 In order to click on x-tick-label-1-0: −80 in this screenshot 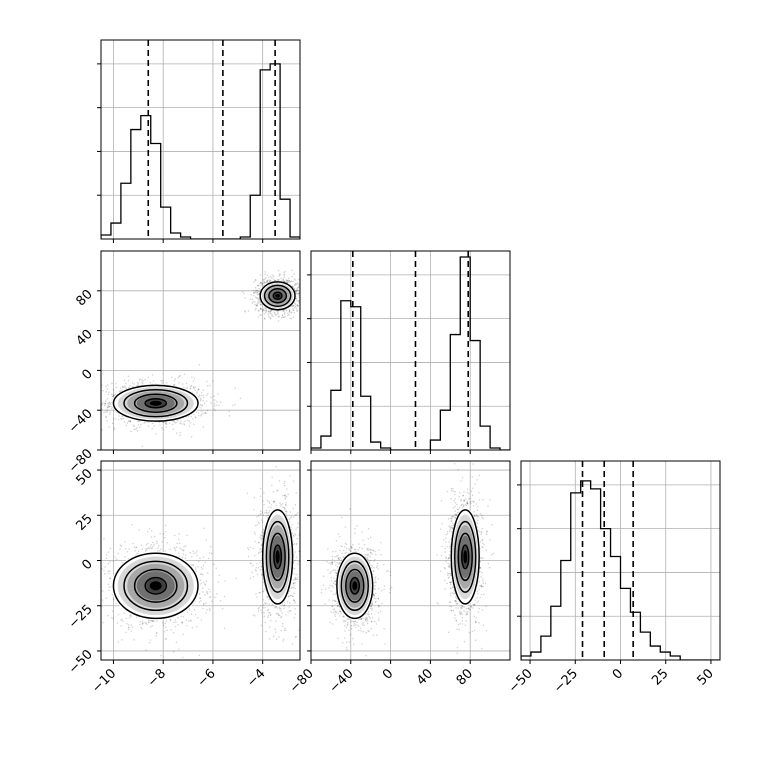, I will do `click(302, 681)`.